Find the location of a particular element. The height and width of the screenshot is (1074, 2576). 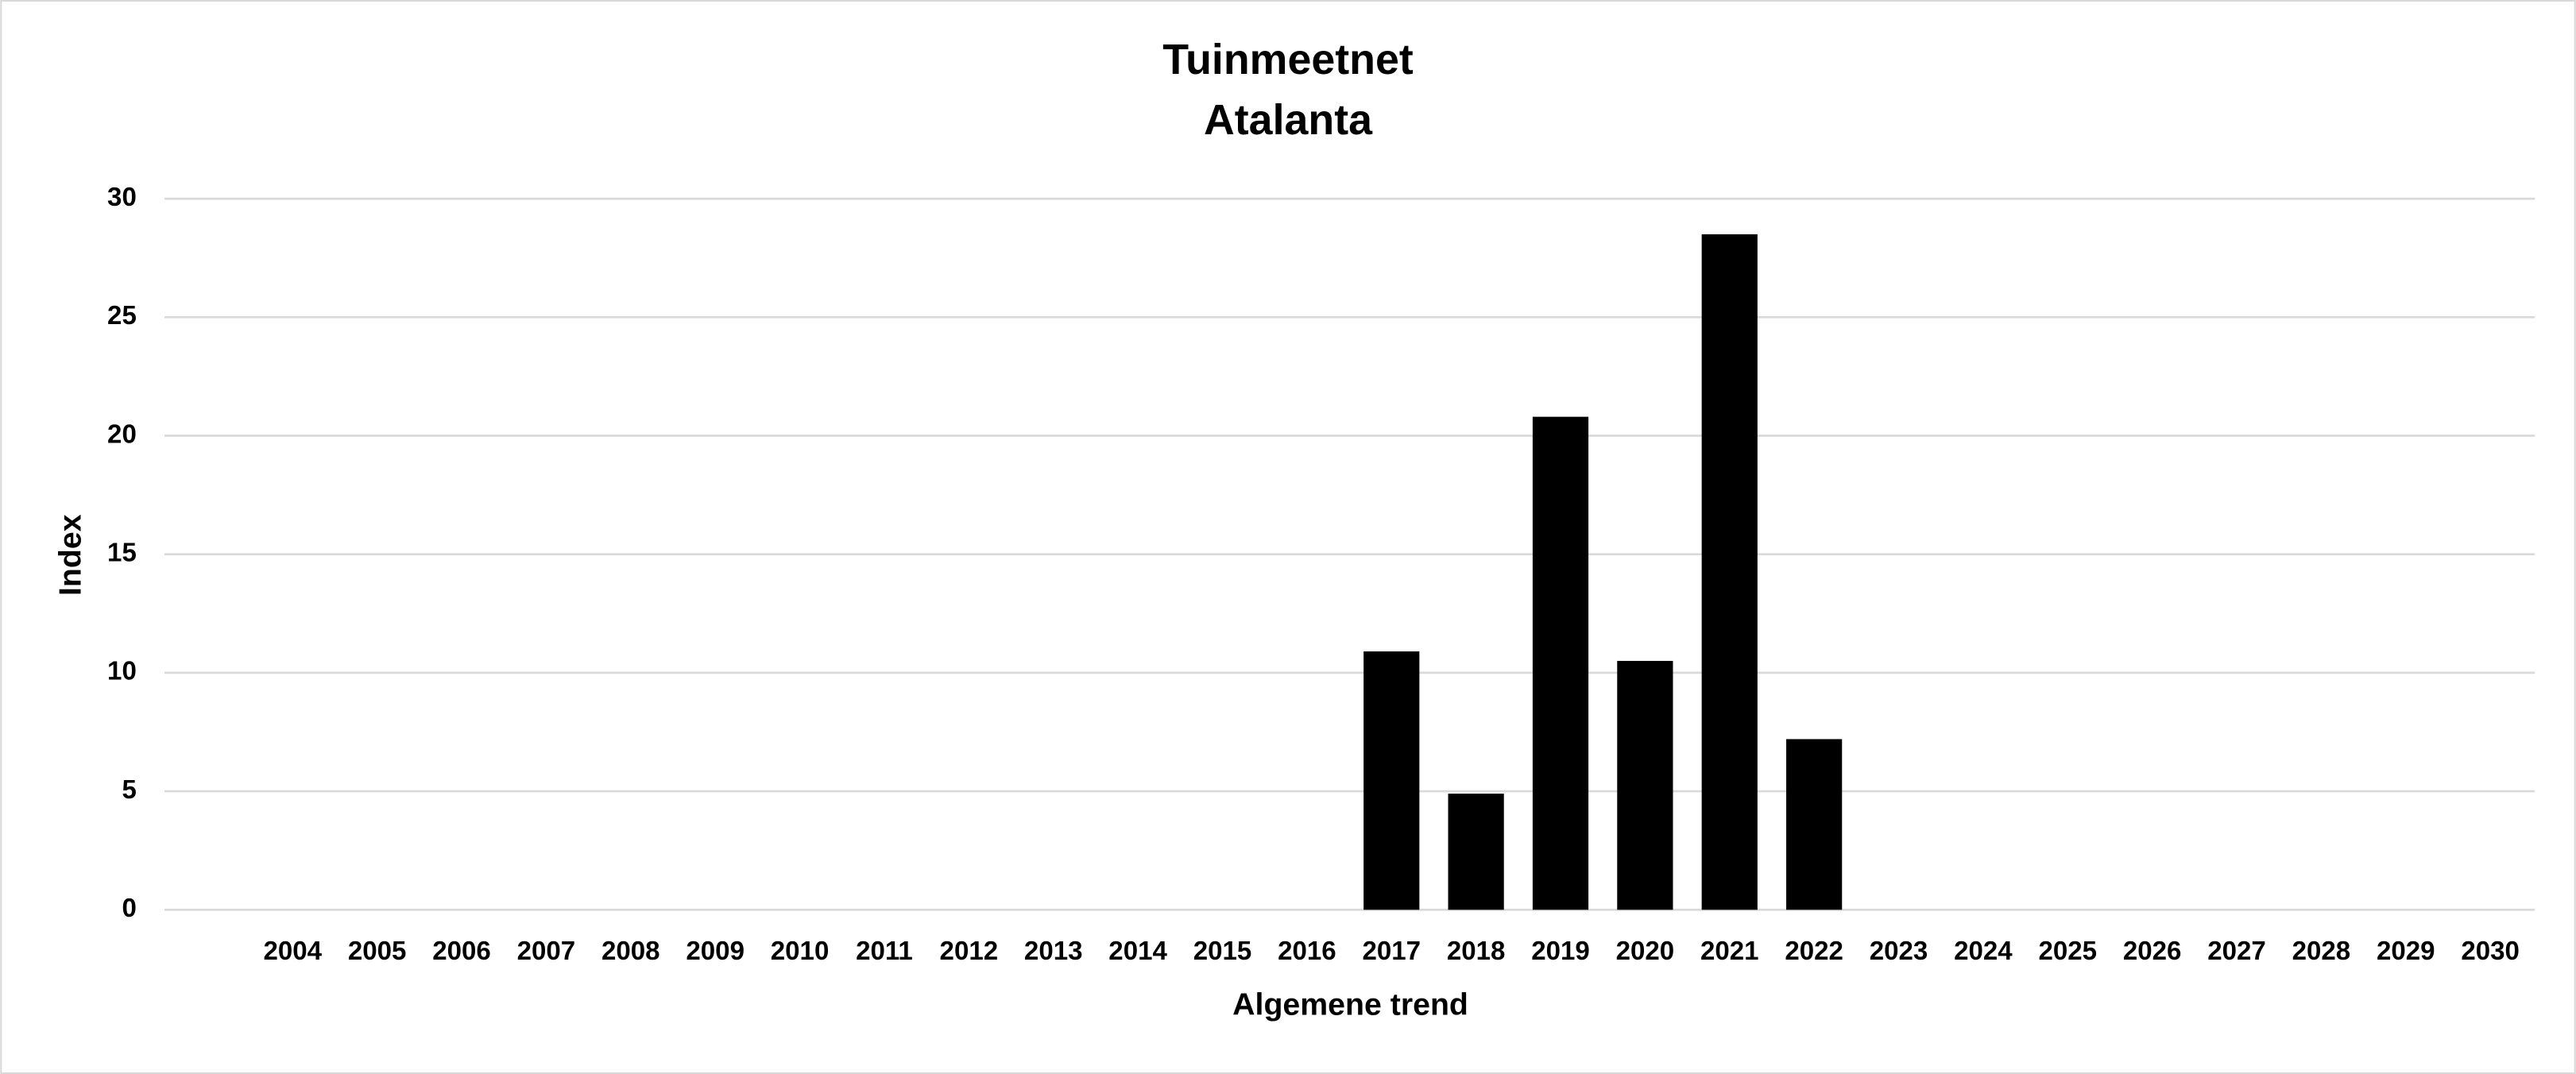

x-tick-label: 2009 is located at coordinates (715, 951).